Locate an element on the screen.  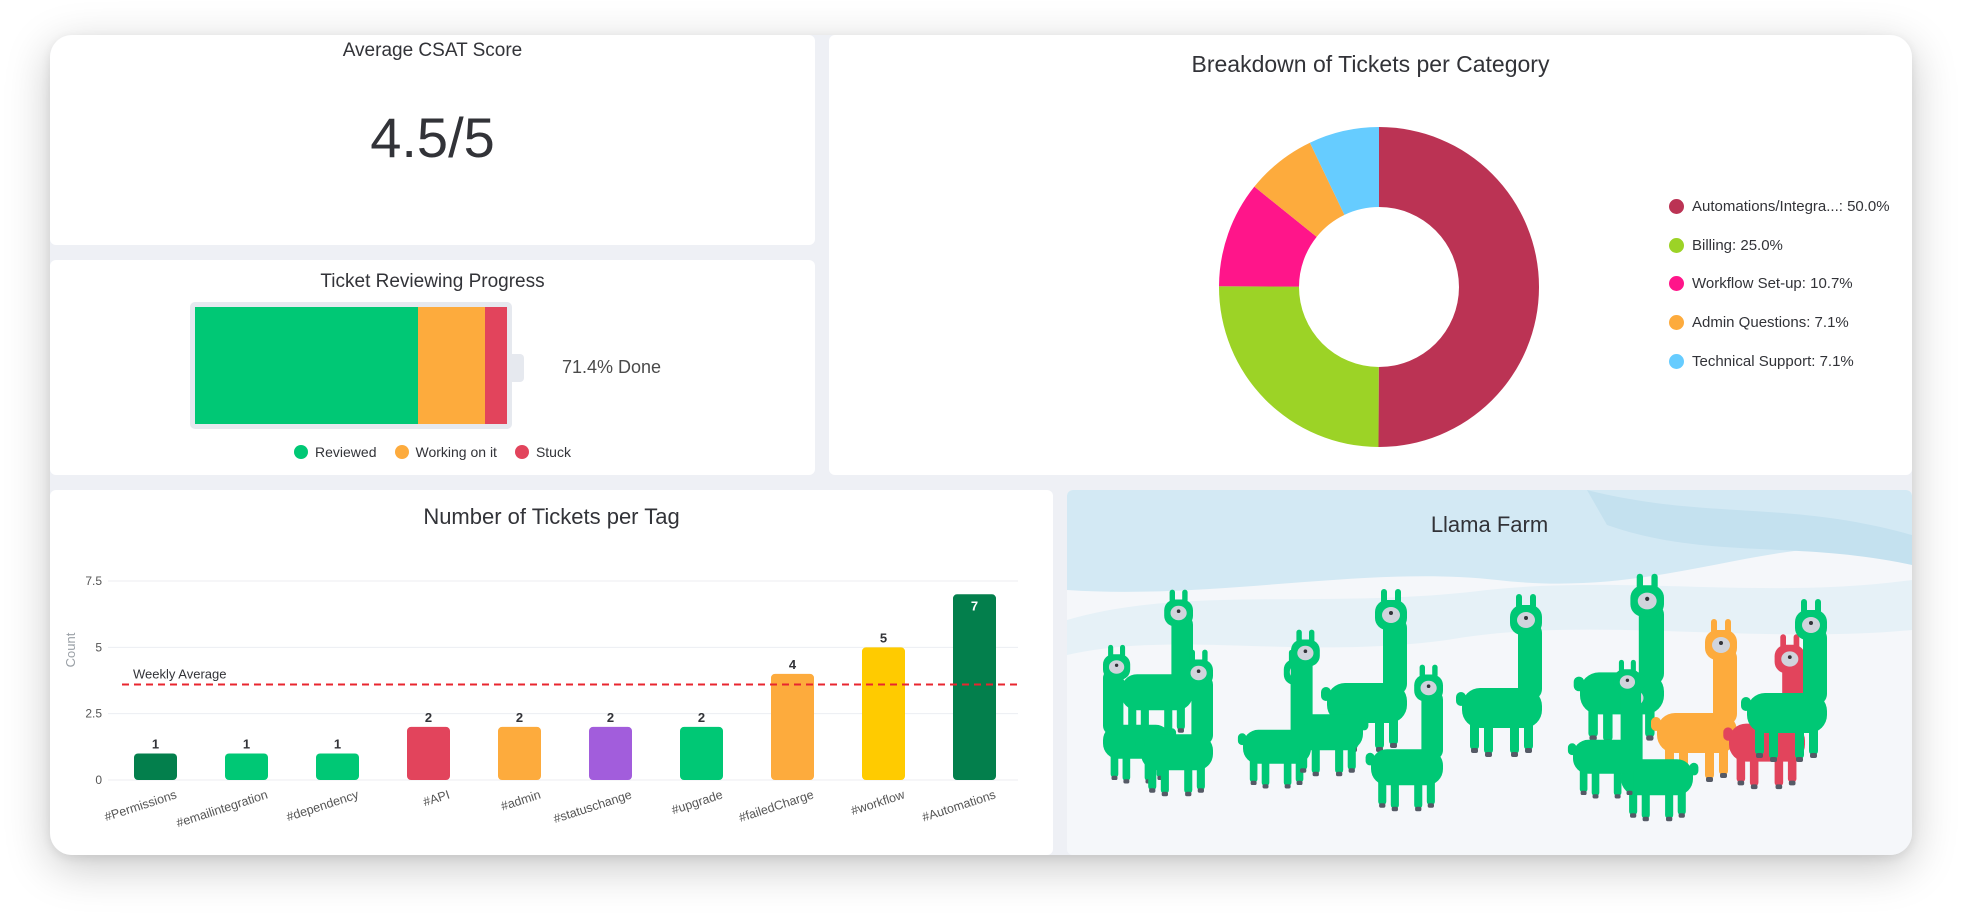
donut-slice-automations-integra is located at coordinates (1459, 287).